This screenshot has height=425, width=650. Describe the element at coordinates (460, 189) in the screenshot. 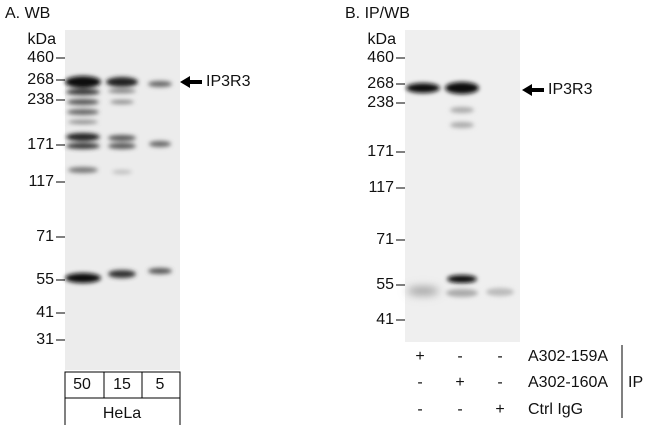

I see `bands-b` at that location.